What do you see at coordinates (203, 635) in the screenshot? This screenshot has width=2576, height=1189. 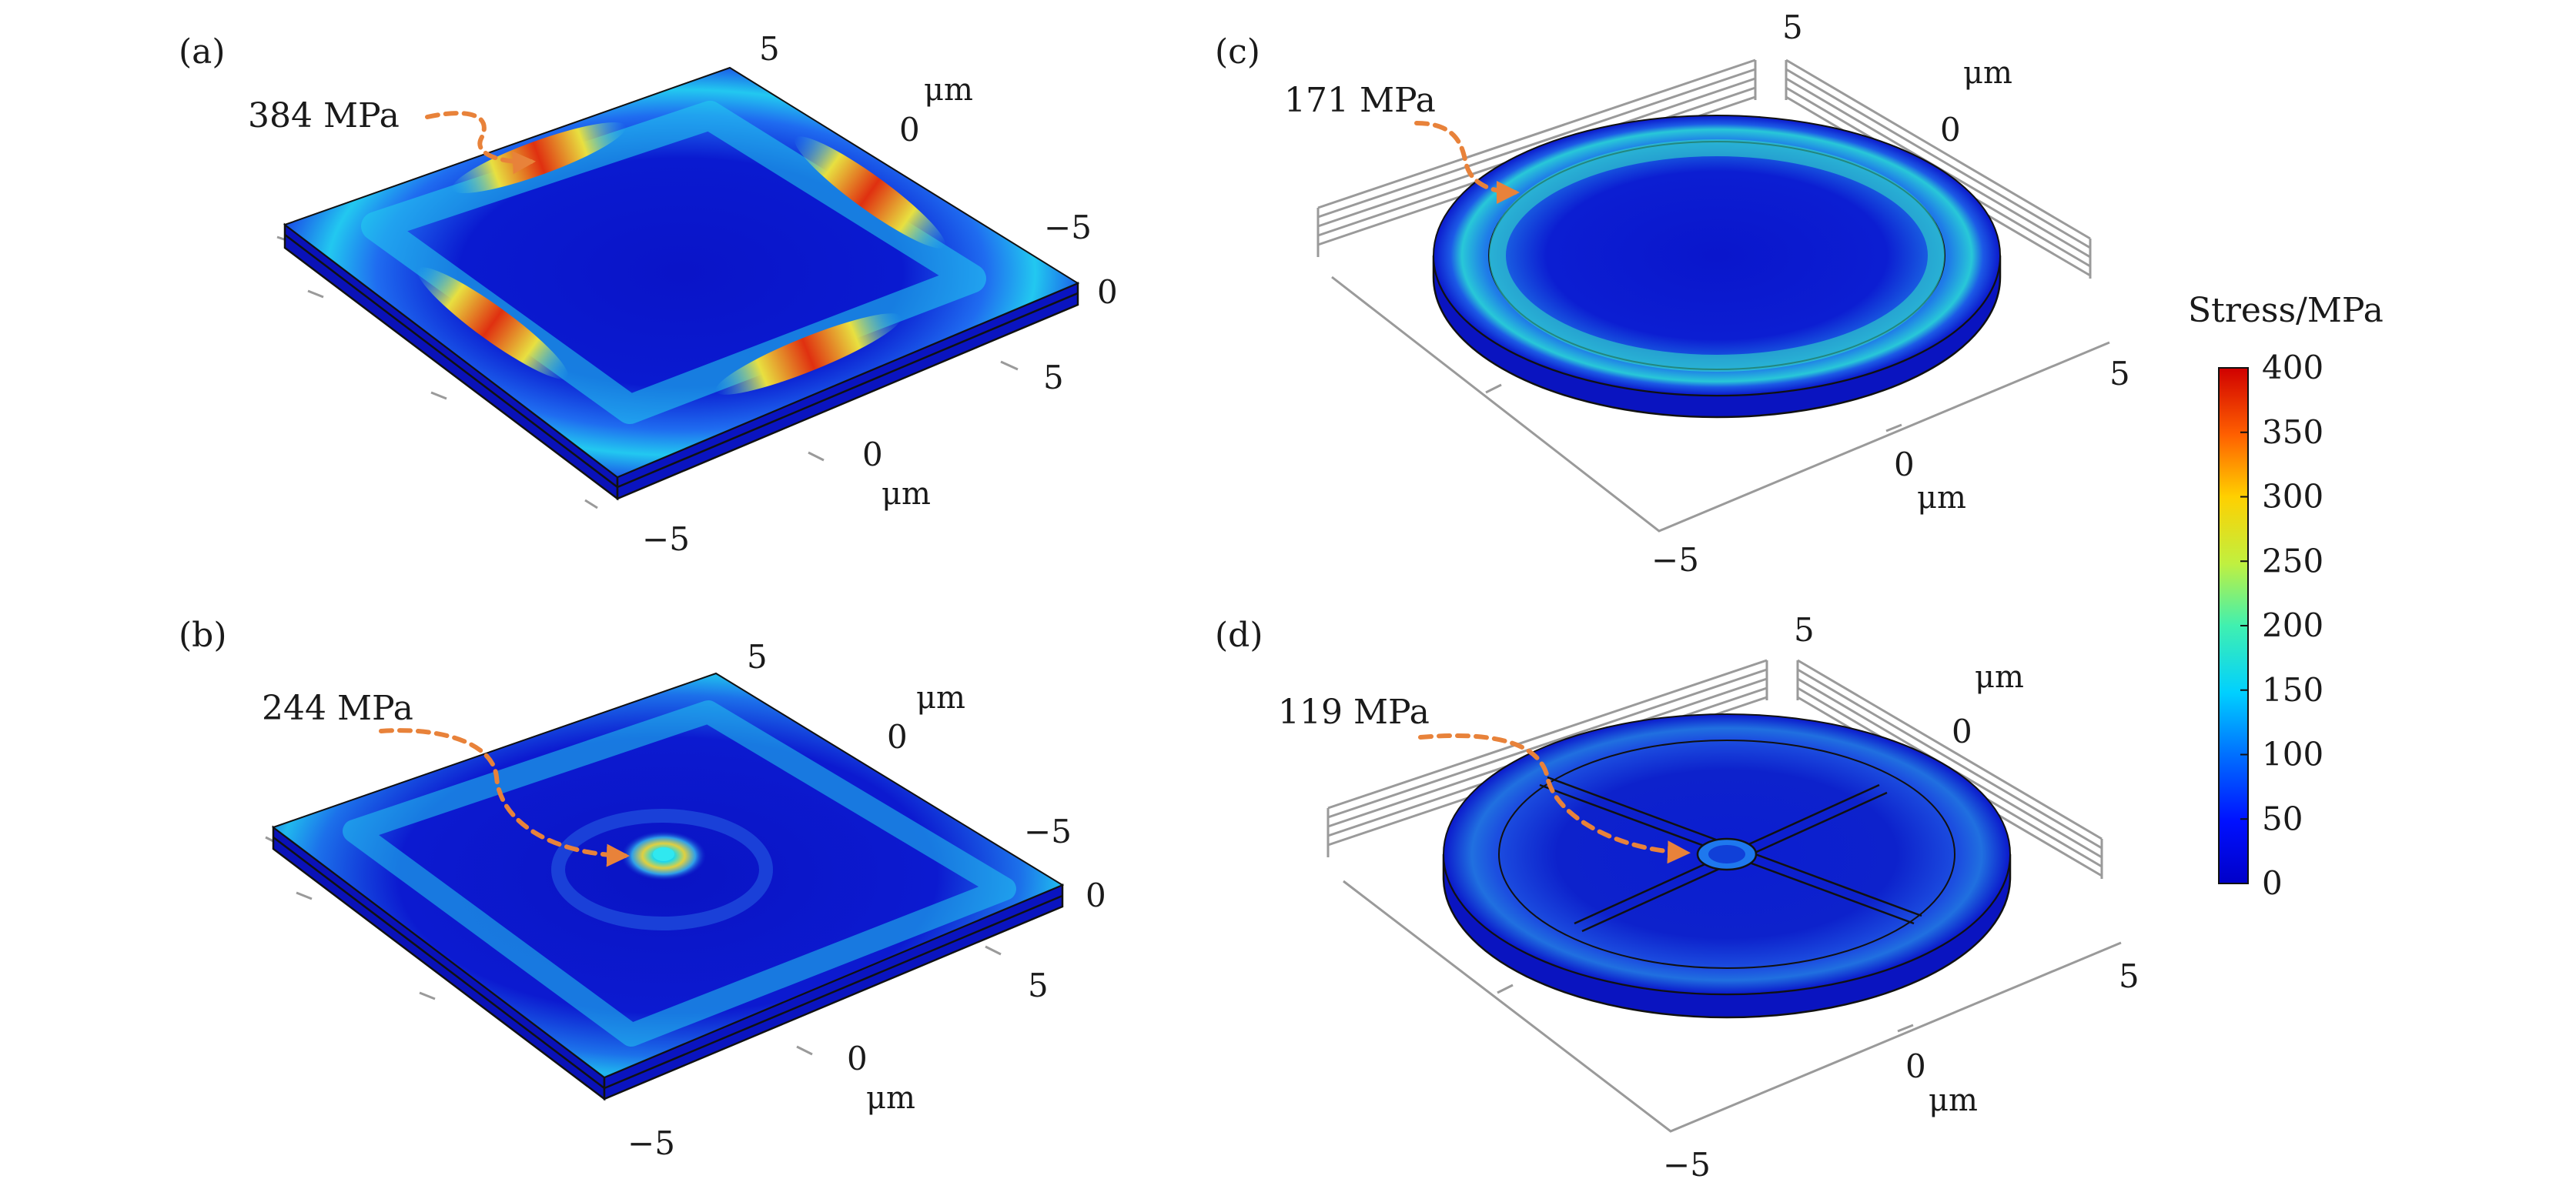 I see `panel-label: (b)` at bounding box center [203, 635].